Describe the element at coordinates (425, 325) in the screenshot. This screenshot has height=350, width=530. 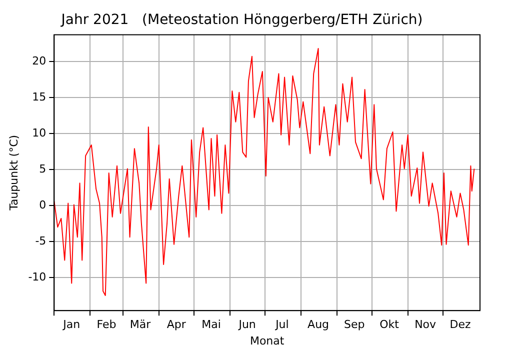
I see `x-tick-label: Nov` at that location.